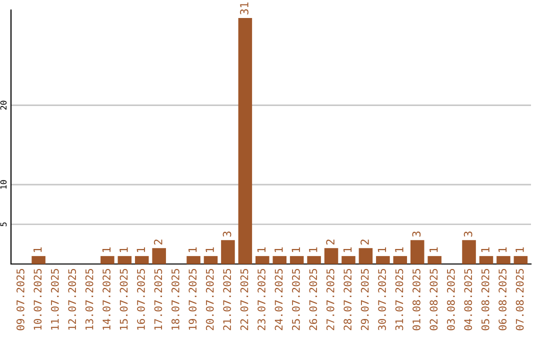  What do you see at coordinates (89, 299) in the screenshot?
I see `x-tick-label: 13.07.2025` at bounding box center [89, 299].